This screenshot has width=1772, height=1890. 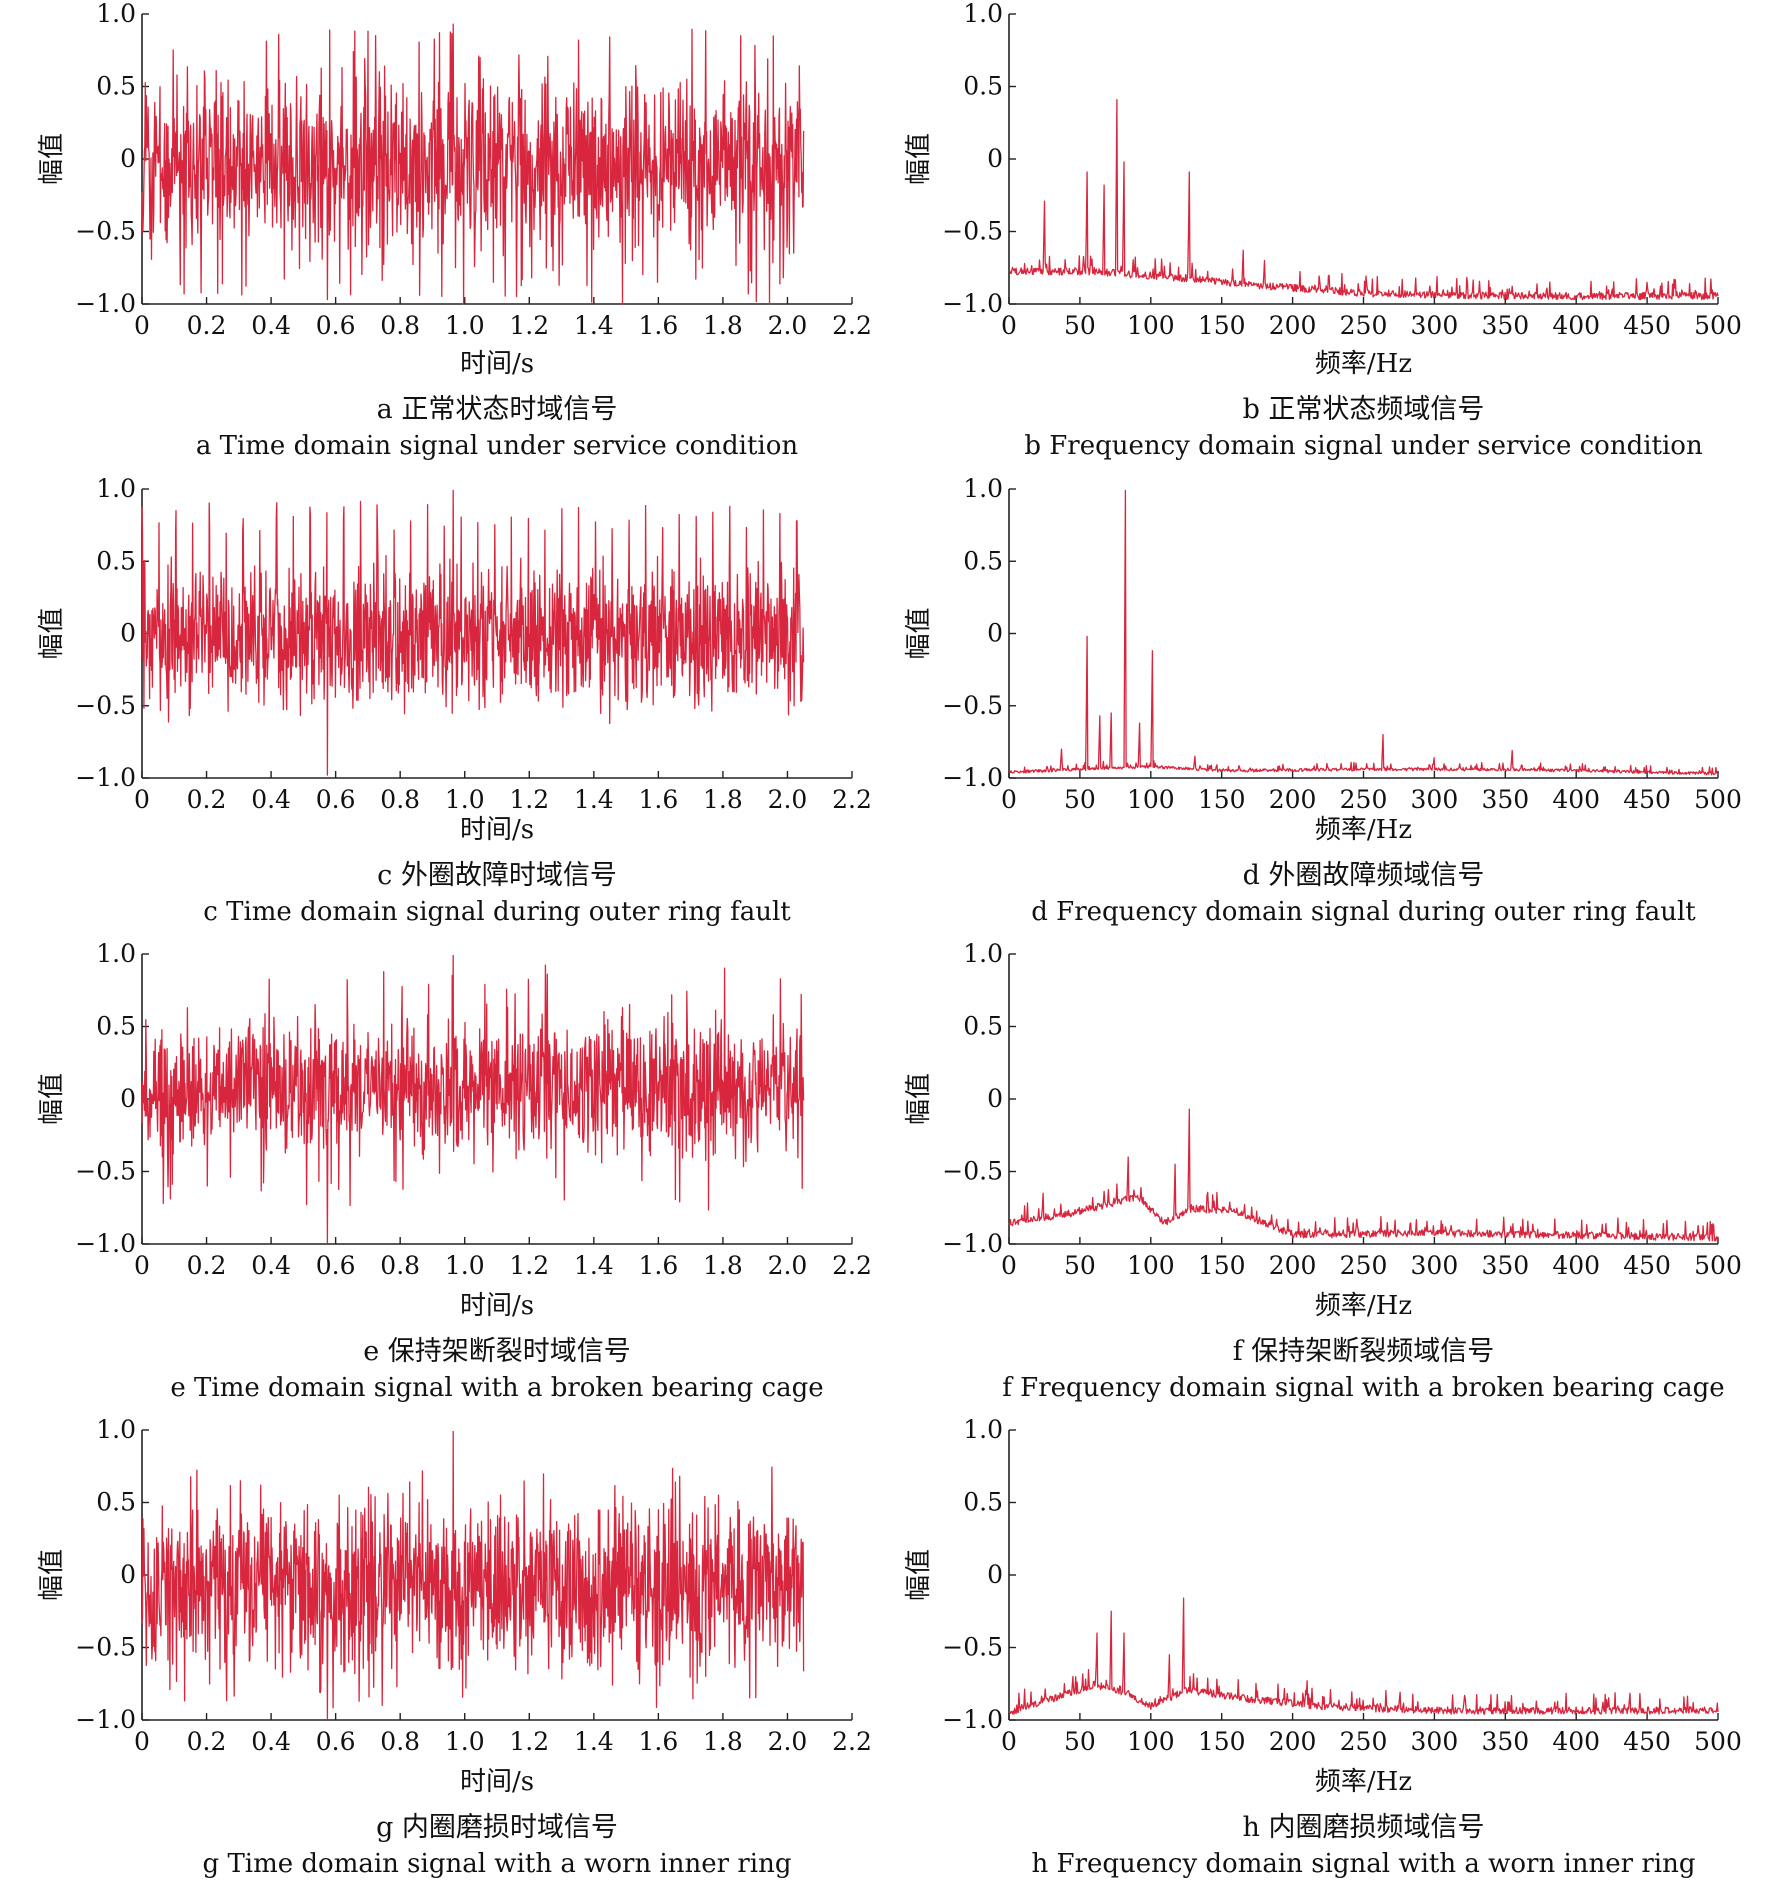 What do you see at coordinates (1364, 1656) in the screenshot?
I see `signal-line-h` at bounding box center [1364, 1656].